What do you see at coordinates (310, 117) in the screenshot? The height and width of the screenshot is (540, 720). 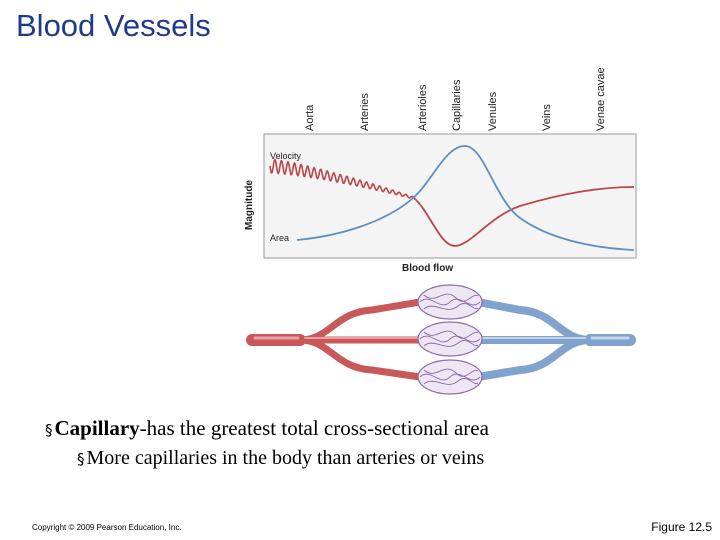 I see `label-aorta: Aorta` at bounding box center [310, 117].